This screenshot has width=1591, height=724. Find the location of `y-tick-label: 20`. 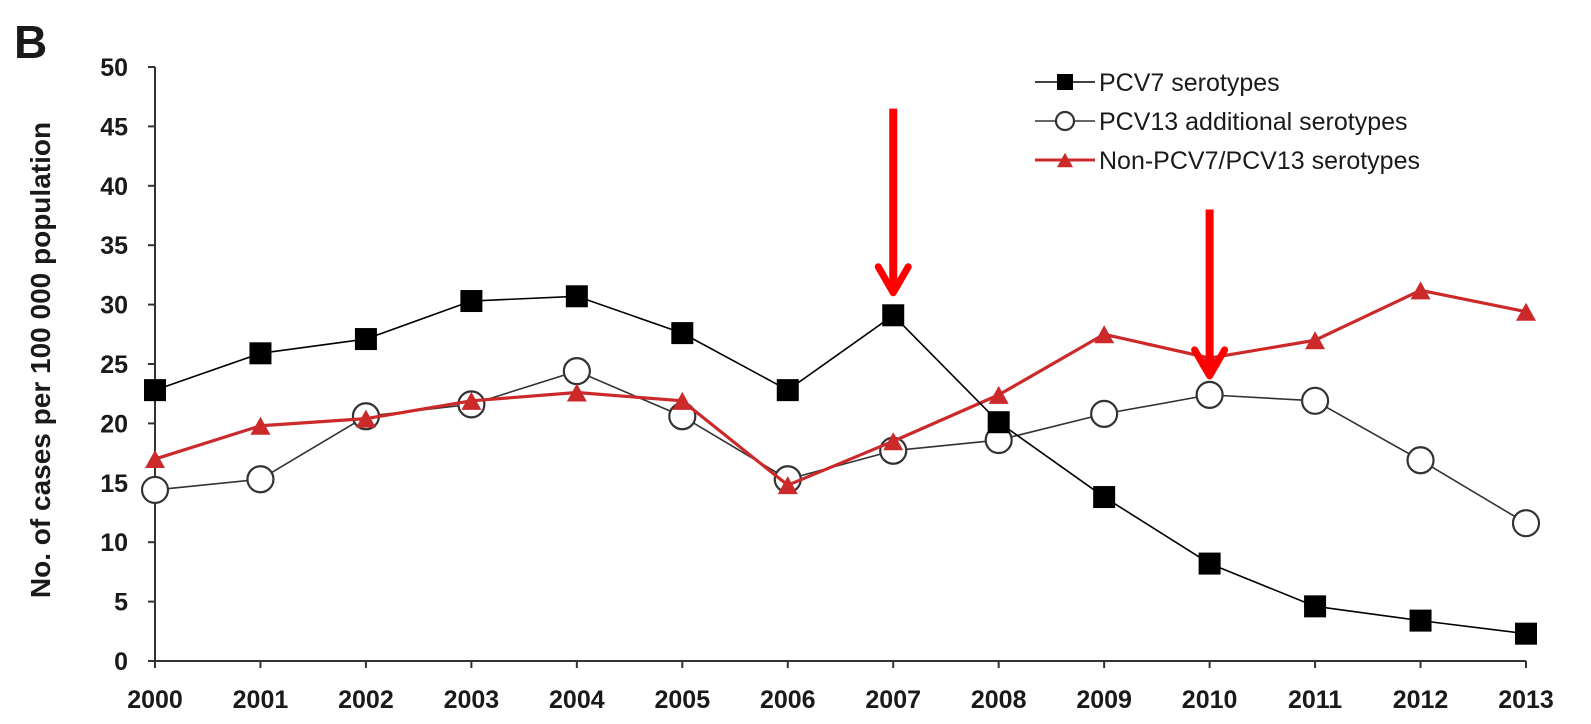

y-tick-label: 20 is located at coordinates (114, 424).